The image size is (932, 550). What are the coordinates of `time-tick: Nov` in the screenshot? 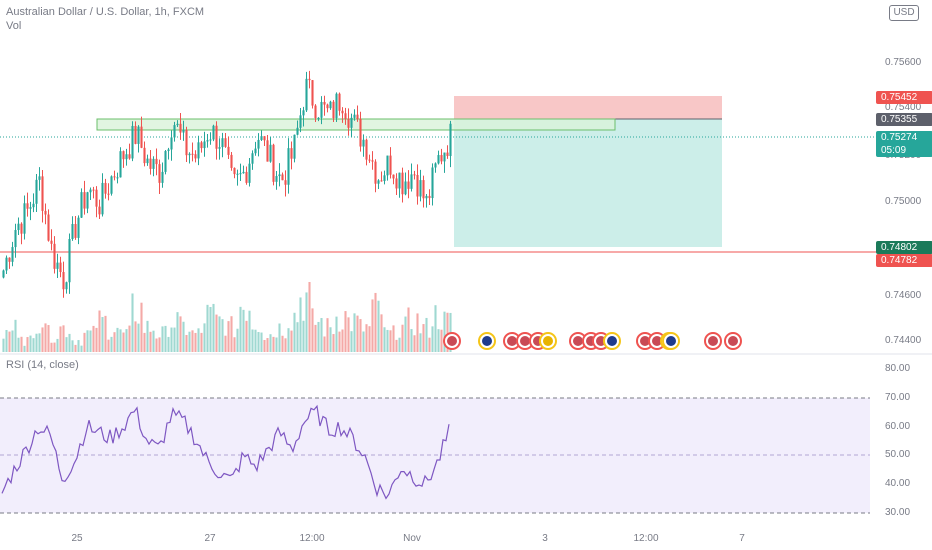 It's located at (412, 538).